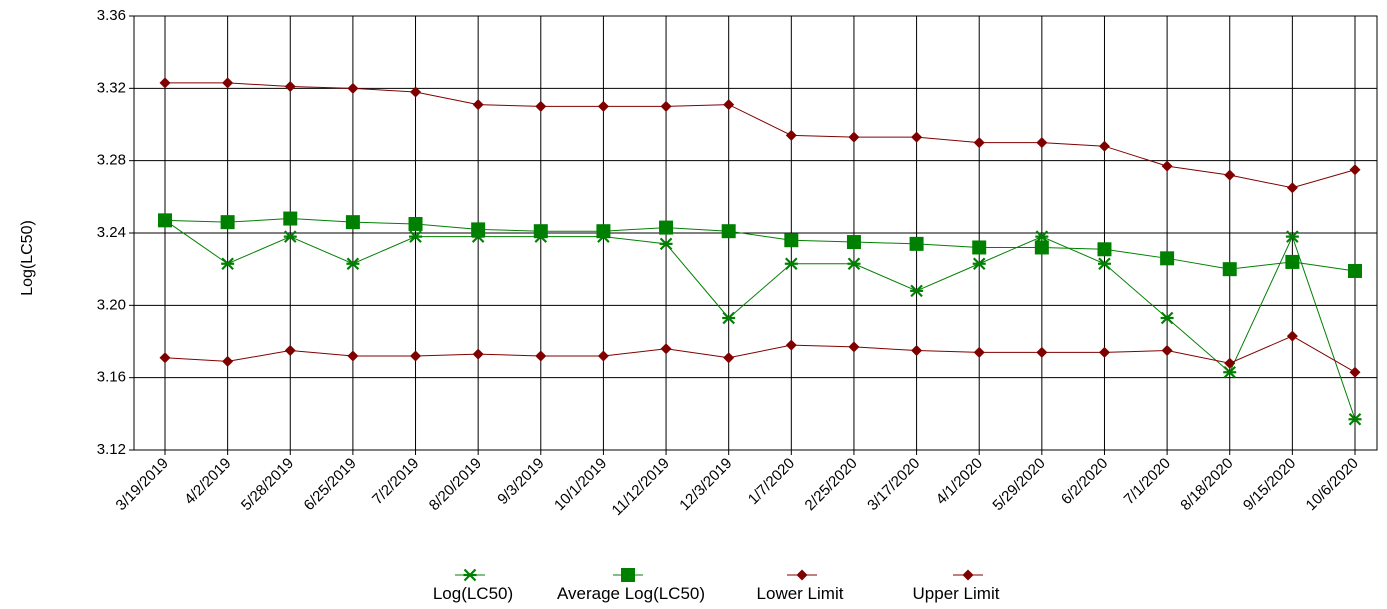 Image resolution: width=1387 pixels, height=609 pixels. Describe the element at coordinates (800, 593) in the screenshot. I see `legend-label: Lower Limit` at that location.